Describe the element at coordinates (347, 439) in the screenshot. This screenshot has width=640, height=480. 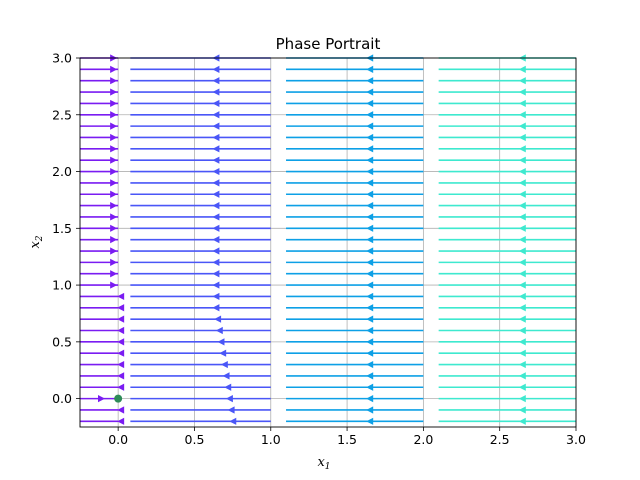
I see `x-tick-label-3: 1.5` at that location.